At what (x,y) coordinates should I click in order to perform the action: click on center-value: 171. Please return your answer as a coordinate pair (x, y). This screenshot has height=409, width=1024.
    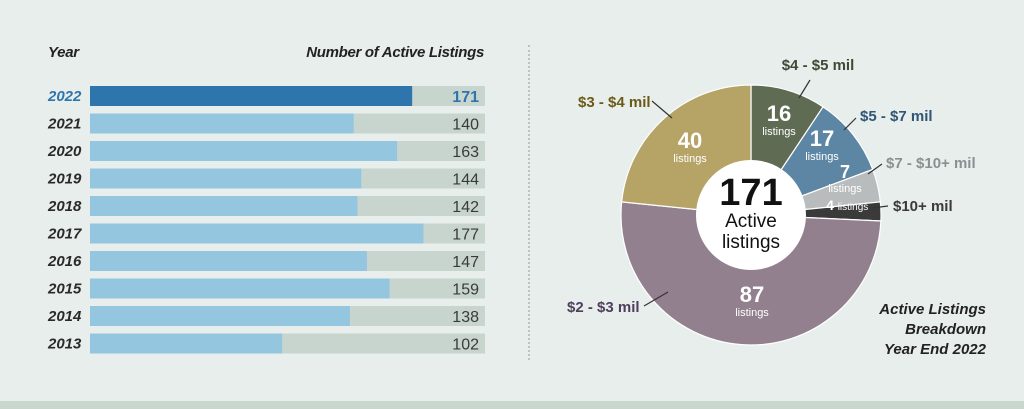
    Looking at the image, I should click on (750, 193).